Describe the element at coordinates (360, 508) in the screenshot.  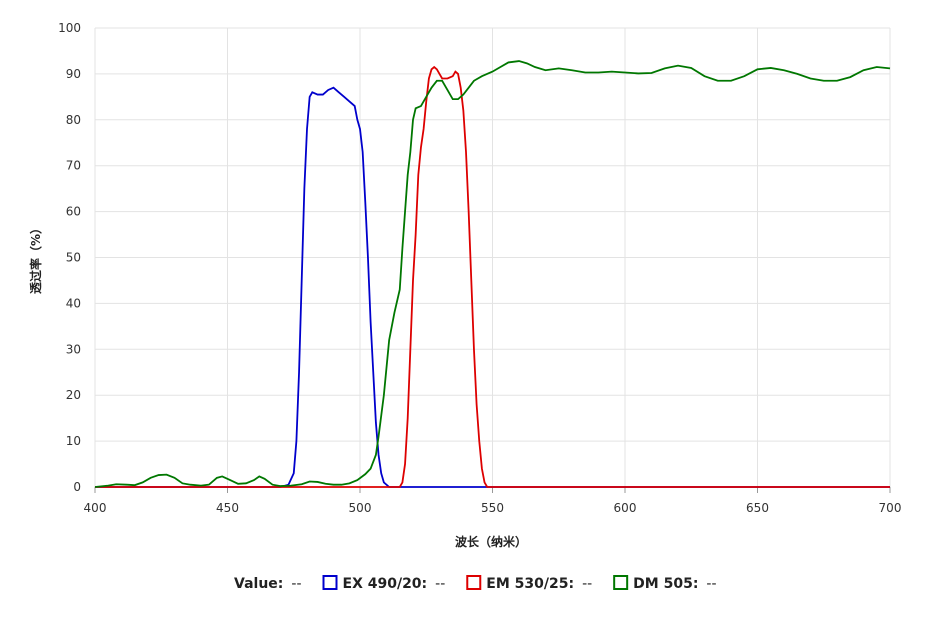
I see `x-tick-label: 500` at that location.